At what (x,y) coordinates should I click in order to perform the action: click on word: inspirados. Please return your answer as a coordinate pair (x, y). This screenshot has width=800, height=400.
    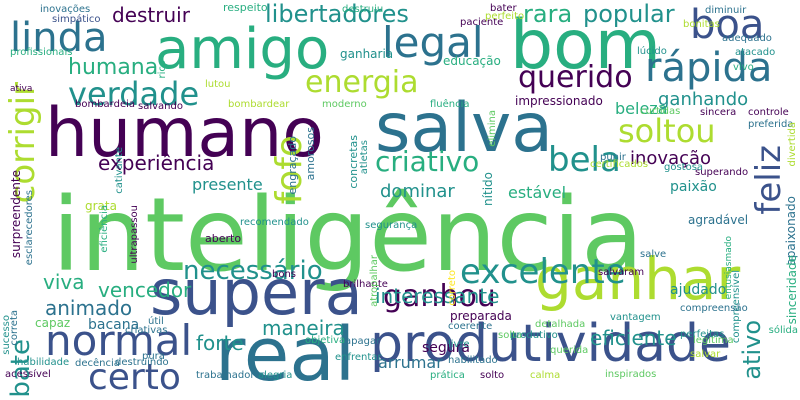
    Looking at the image, I should click on (631, 374).